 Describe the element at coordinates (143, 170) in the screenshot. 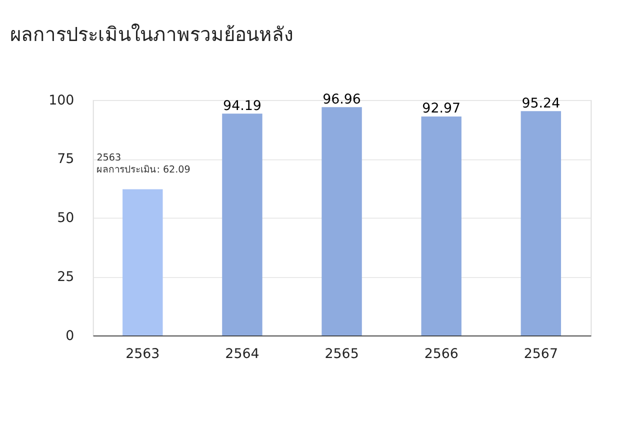

I see `annotation: ผลการประเมิน: 62.09` at that location.